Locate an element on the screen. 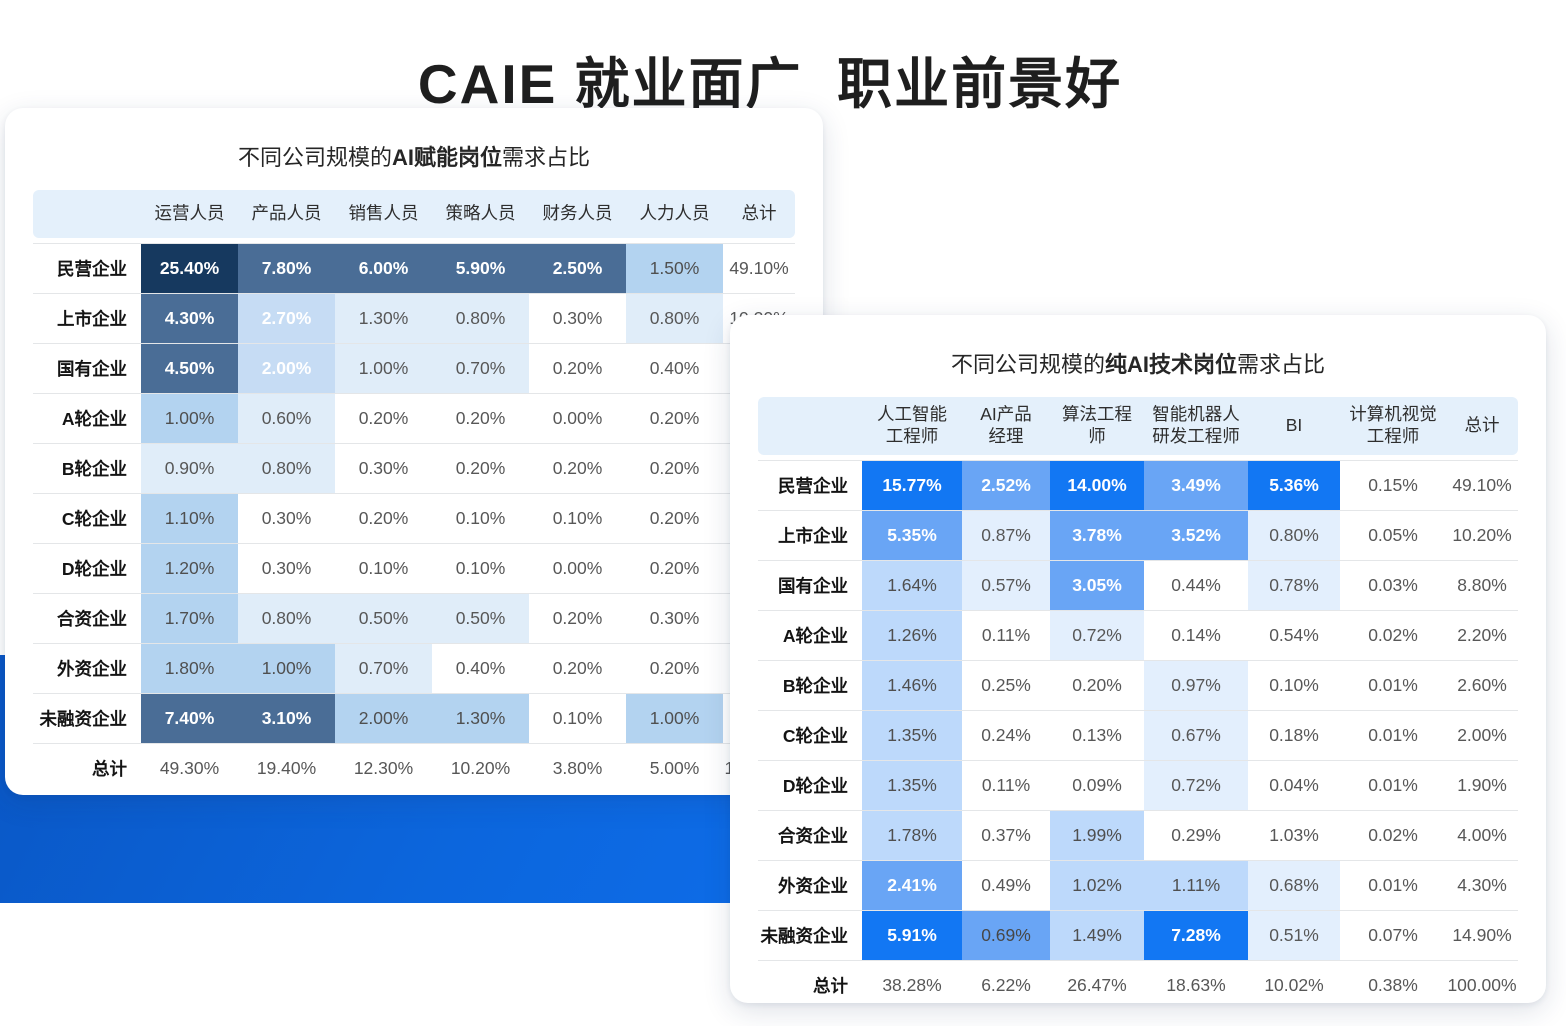 This screenshot has height=1026, width=1566. table-cell: 8.80% is located at coordinates (1482, 585).